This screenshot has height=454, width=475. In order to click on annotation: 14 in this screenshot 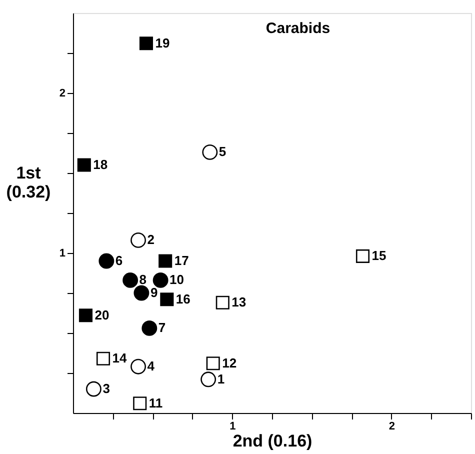, I will do `click(120, 358)`.